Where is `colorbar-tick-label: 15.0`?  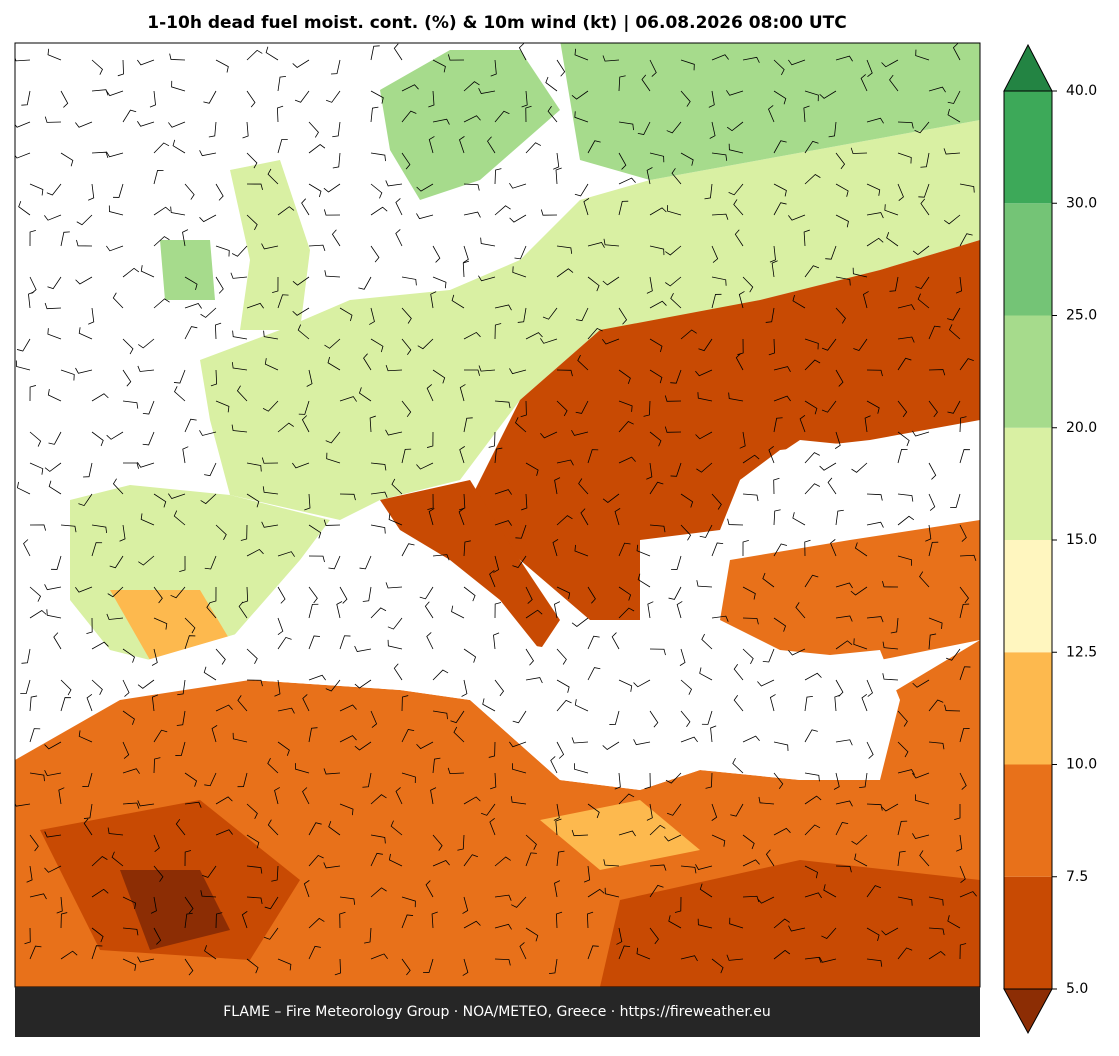 colorbar-tick-label: 15.0 is located at coordinates (1081, 540).